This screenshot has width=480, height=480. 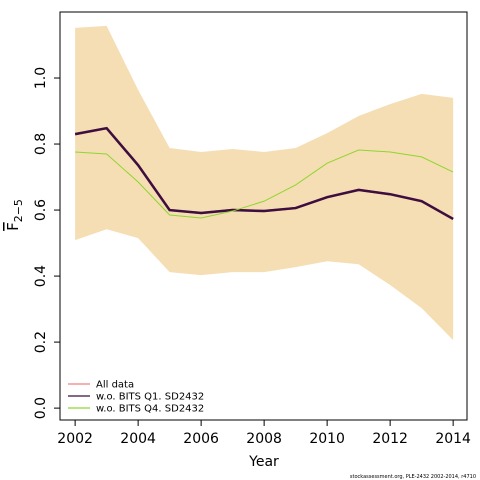 What do you see at coordinates (13, 226) in the screenshot?
I see `y-label-main: F` at bounding box center [13, 226].